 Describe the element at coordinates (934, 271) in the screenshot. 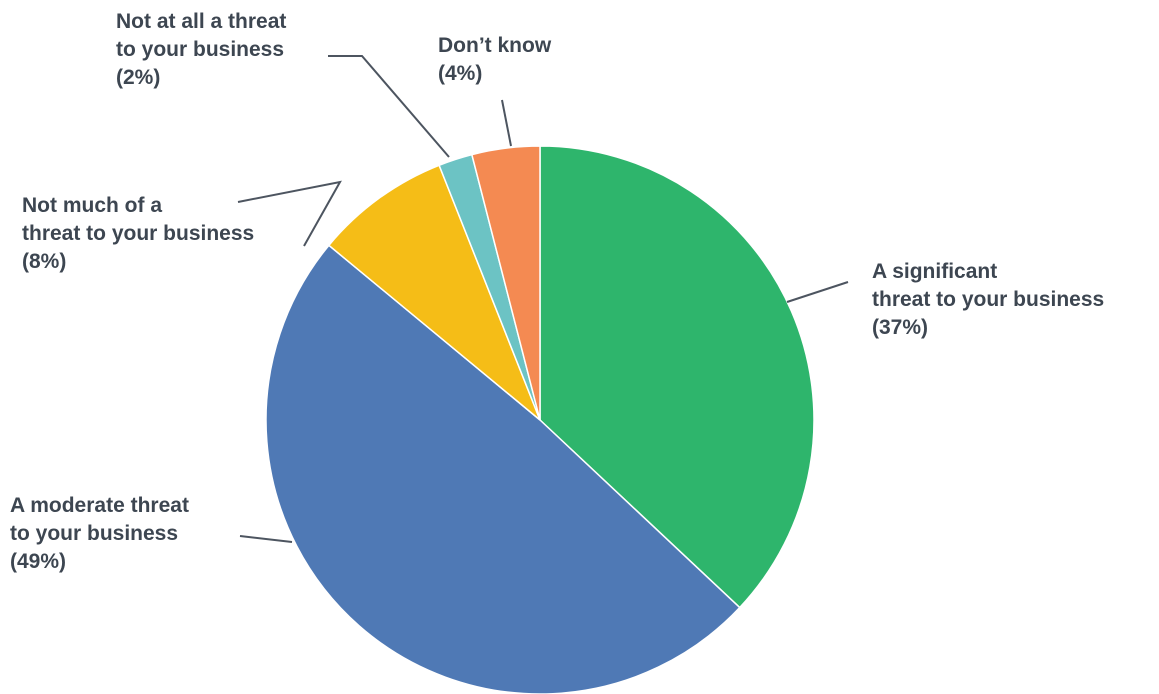

I see `slice-label-line: A significant` at that location.